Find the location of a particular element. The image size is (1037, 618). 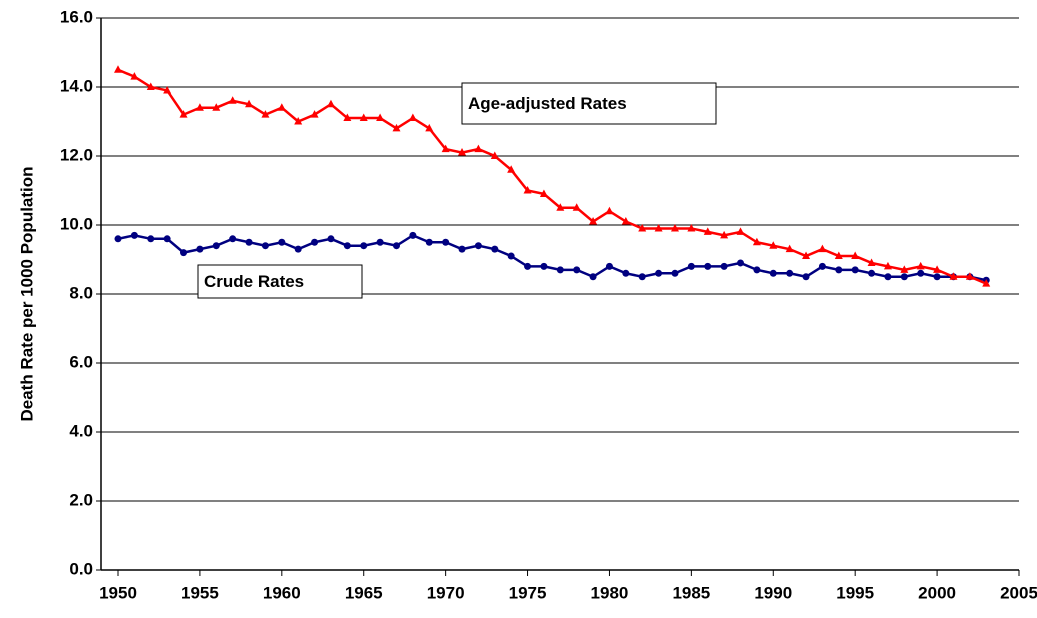

x-tick-label: 1995 is located at coordinates (855, 592).